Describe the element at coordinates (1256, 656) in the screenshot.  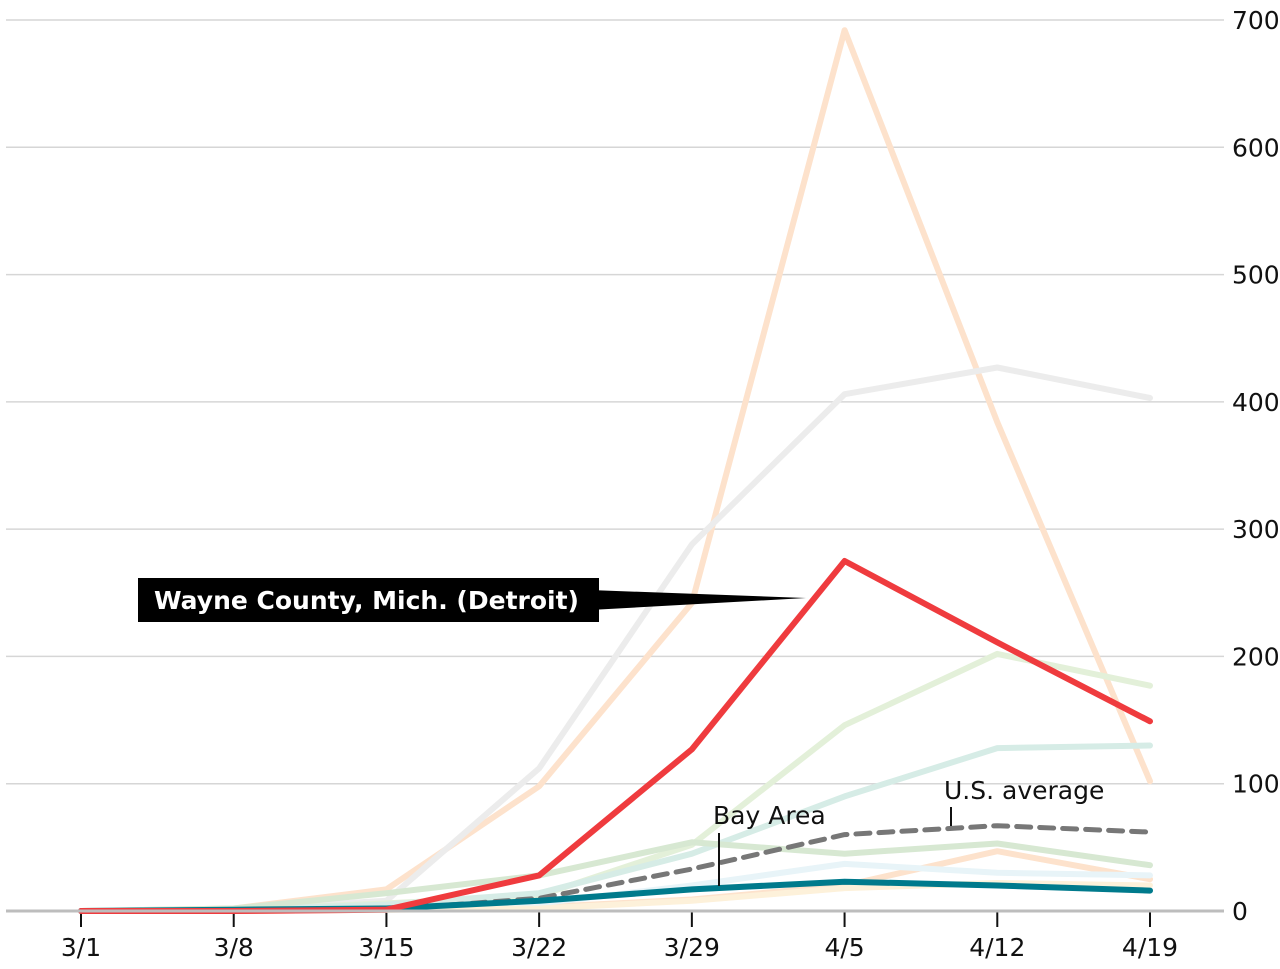
I see `y-tick-label-200: 200` at that location.